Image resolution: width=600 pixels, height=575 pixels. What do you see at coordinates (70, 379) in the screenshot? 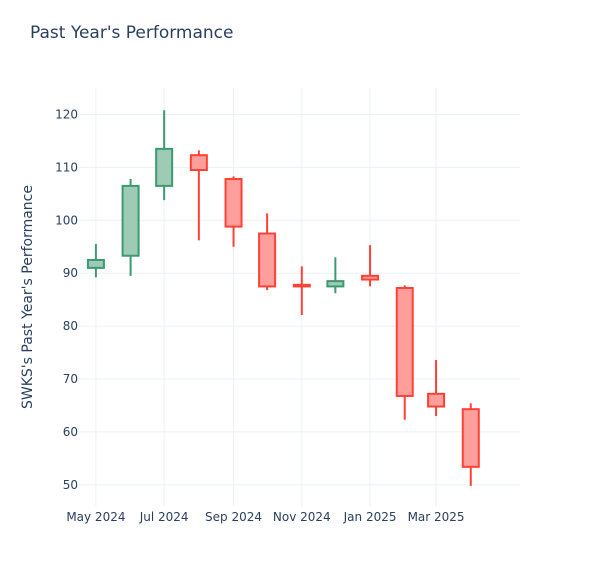
I see `y-tick-label: 70` at bounding box center [70, 379].